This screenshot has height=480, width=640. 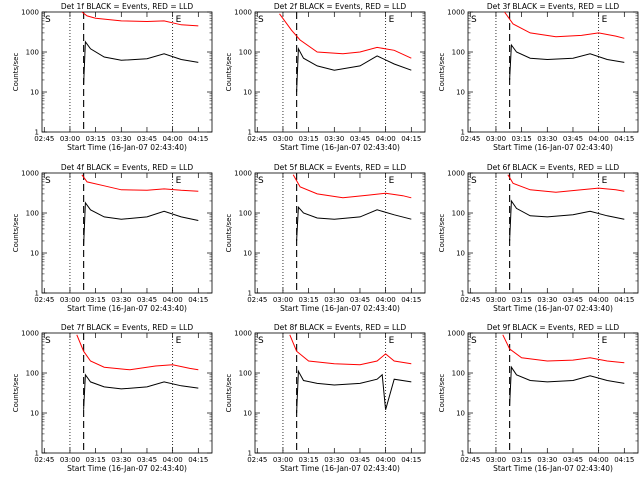 I want to click on chart-title: Det 3f BLACK = Events, RED = LLD, so click(x=553, y=6).